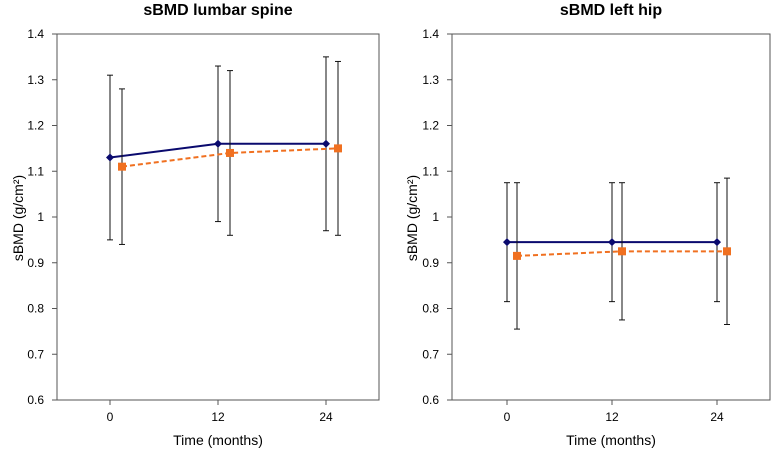 This screenshot has width=777, height=452. Describe the element at coordinates (430, 354) in the screenshot. I see `chart2-ytick-label: 0.7` at that location.